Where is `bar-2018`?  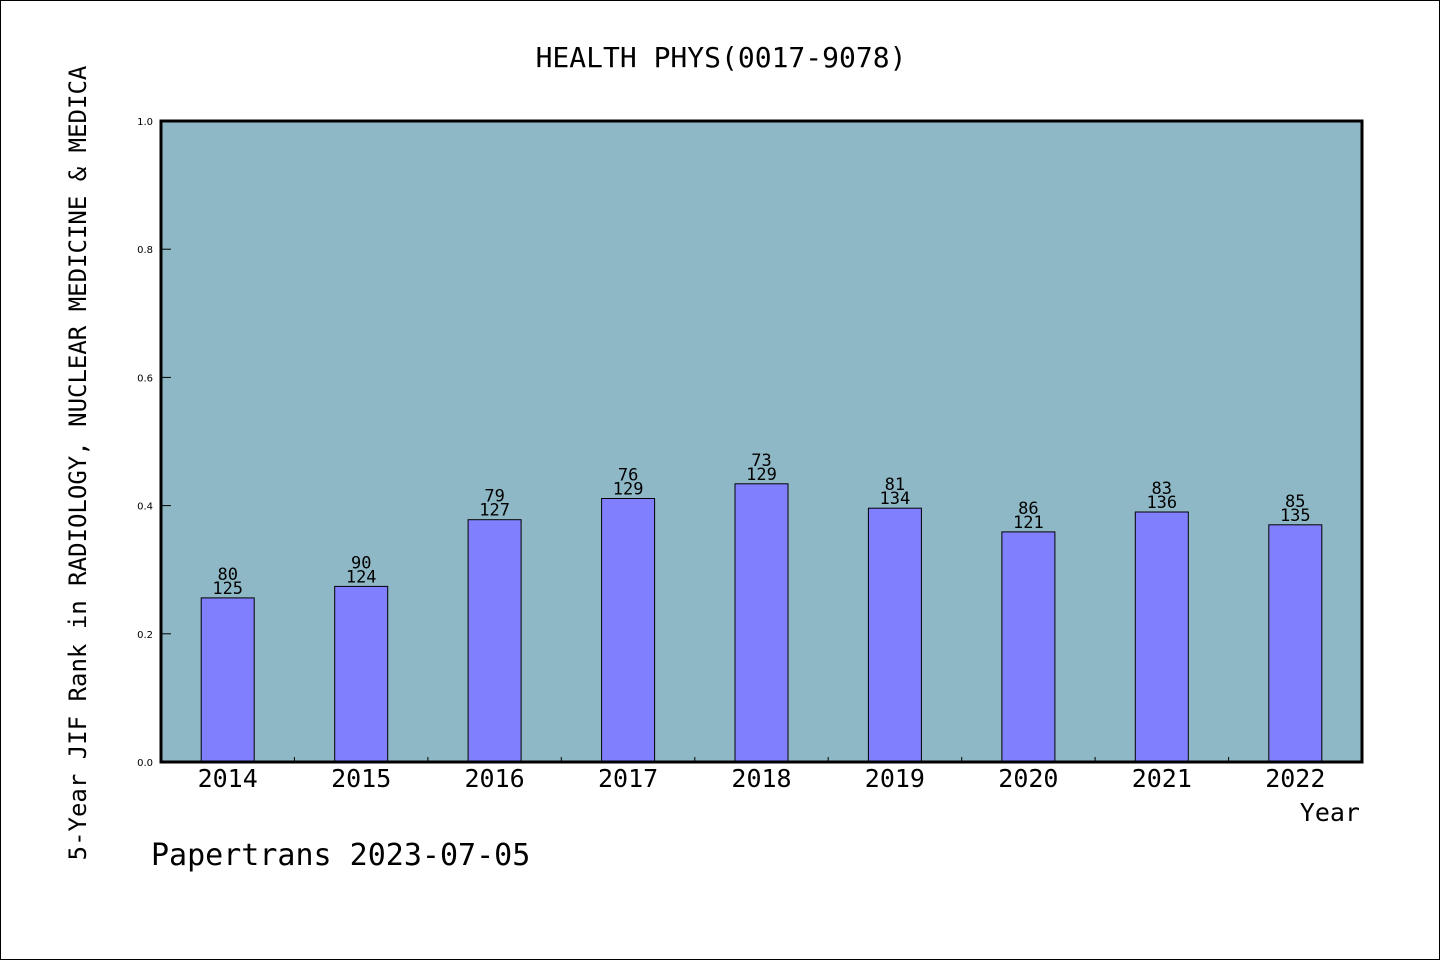
bar-2018 is located at coordinates (761, 623).